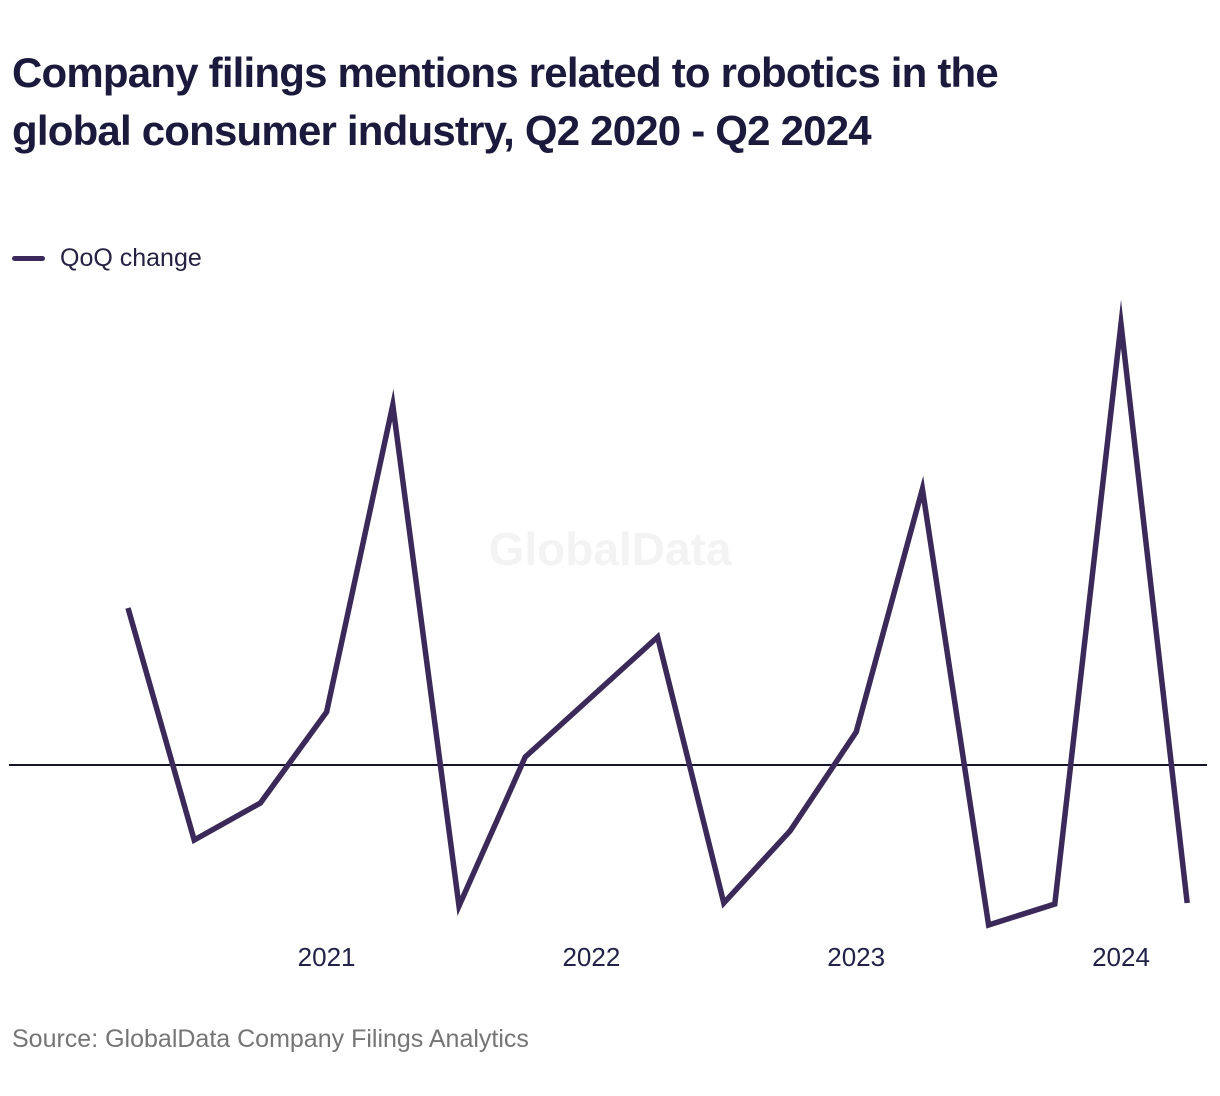  I want to click on x-axis-tick-label-2021: 2021, so click(326, 957).